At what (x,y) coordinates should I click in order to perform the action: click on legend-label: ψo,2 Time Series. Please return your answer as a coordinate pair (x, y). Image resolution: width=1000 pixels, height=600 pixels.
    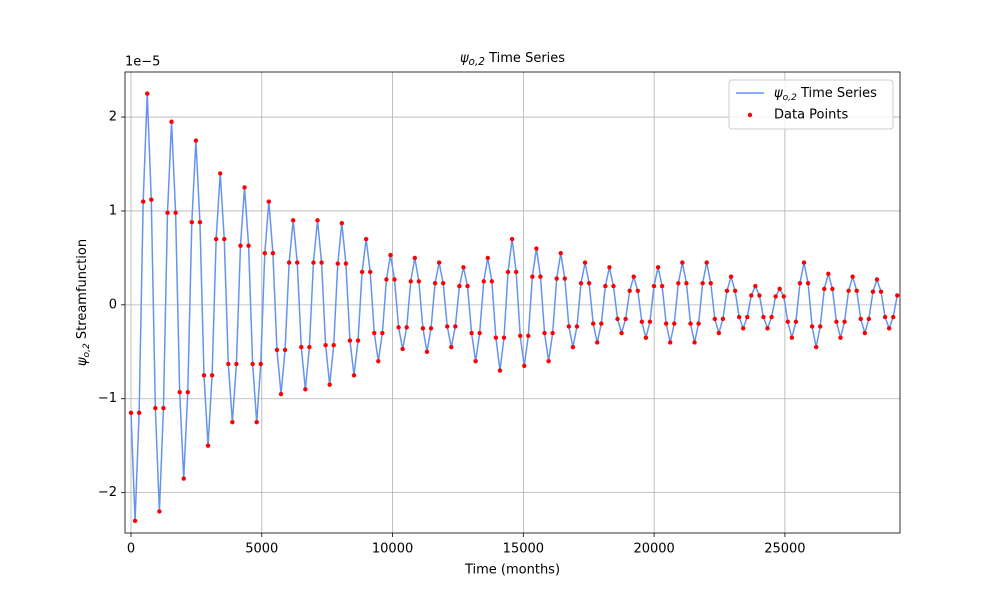
    Looking at the image, I should click on (825, 94).